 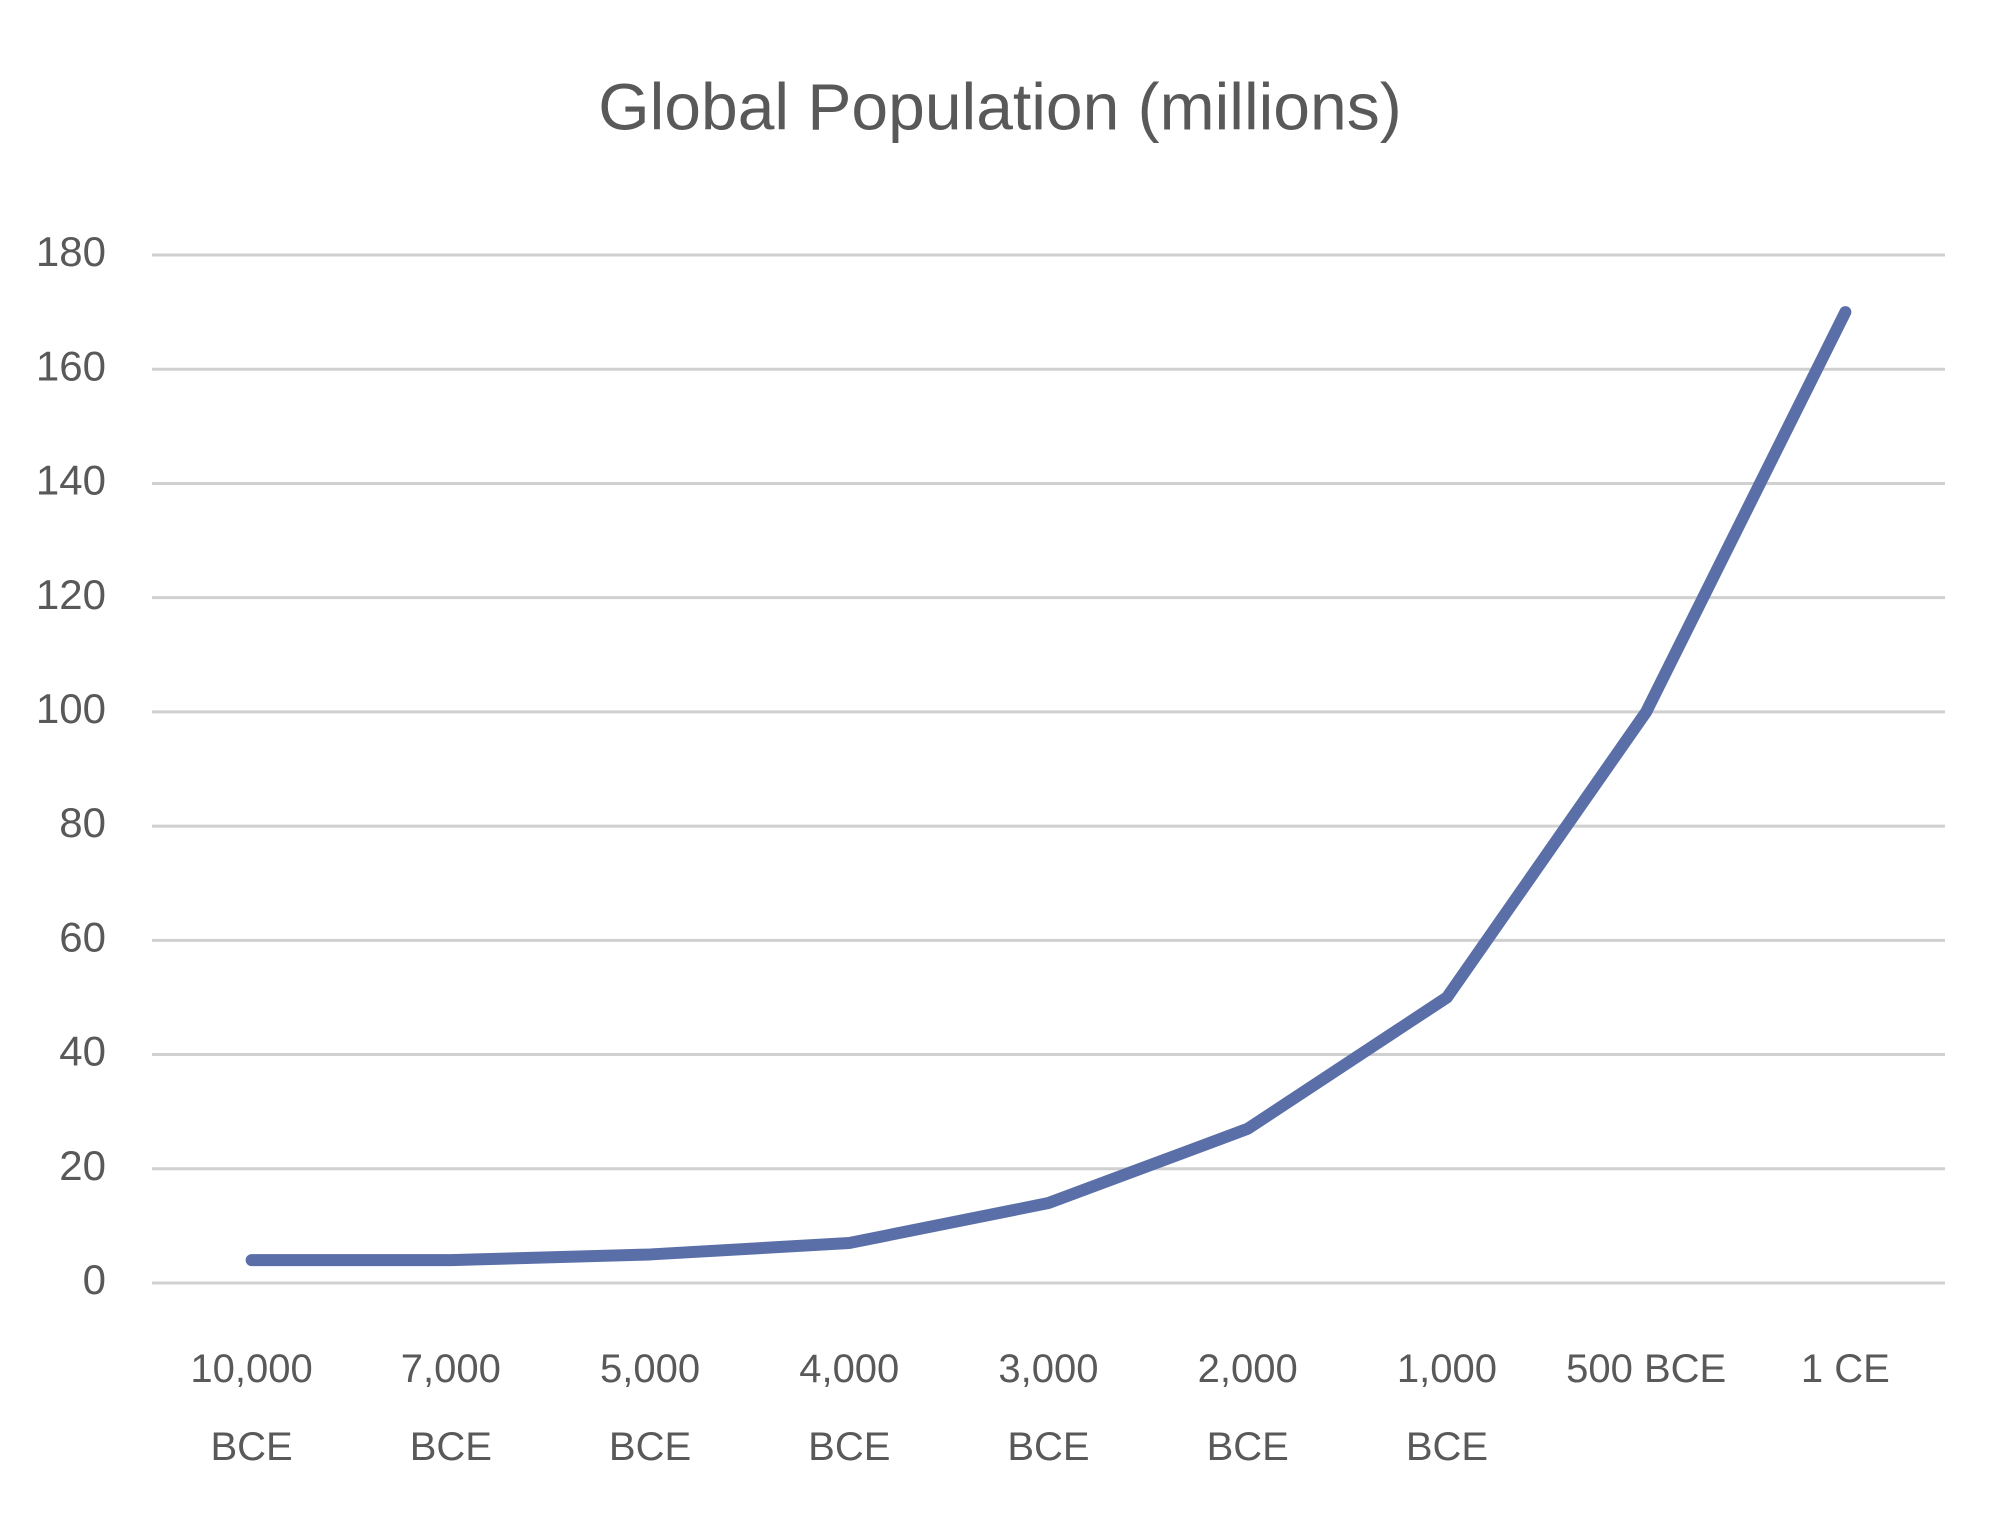 What do you see at coordinates (450, 1408) in the screenshot?
I see `x-tick-label: 7,000 BCE` at bounding box center [450, 1408].